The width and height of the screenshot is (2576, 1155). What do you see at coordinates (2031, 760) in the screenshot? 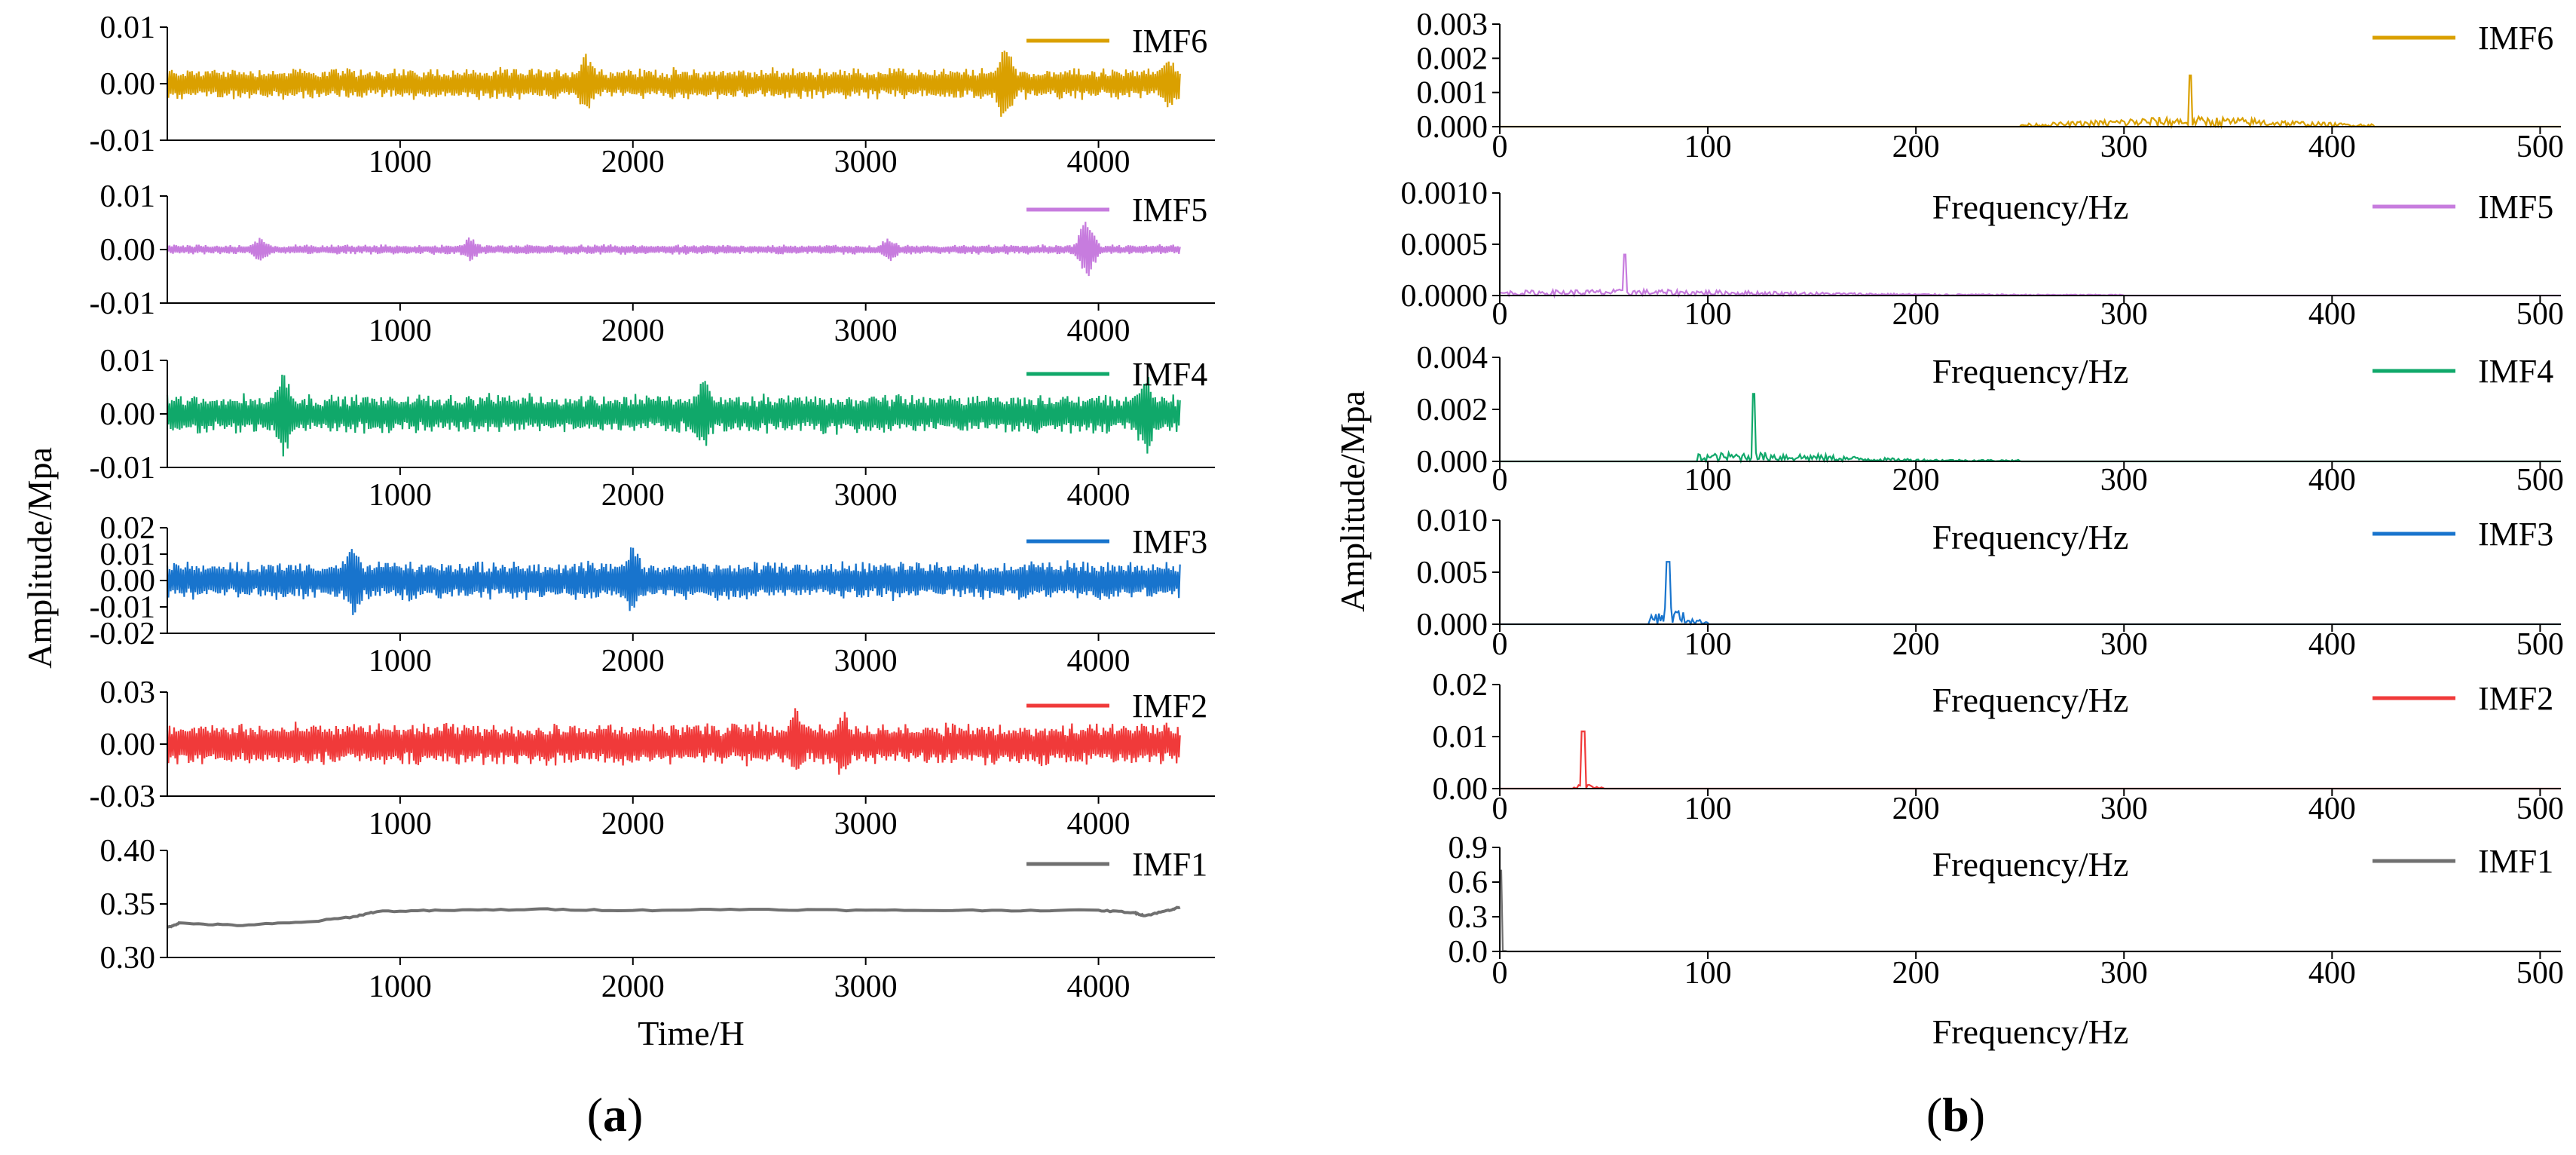
I see `series-line-imf2` at bounding box center [2031, 760].